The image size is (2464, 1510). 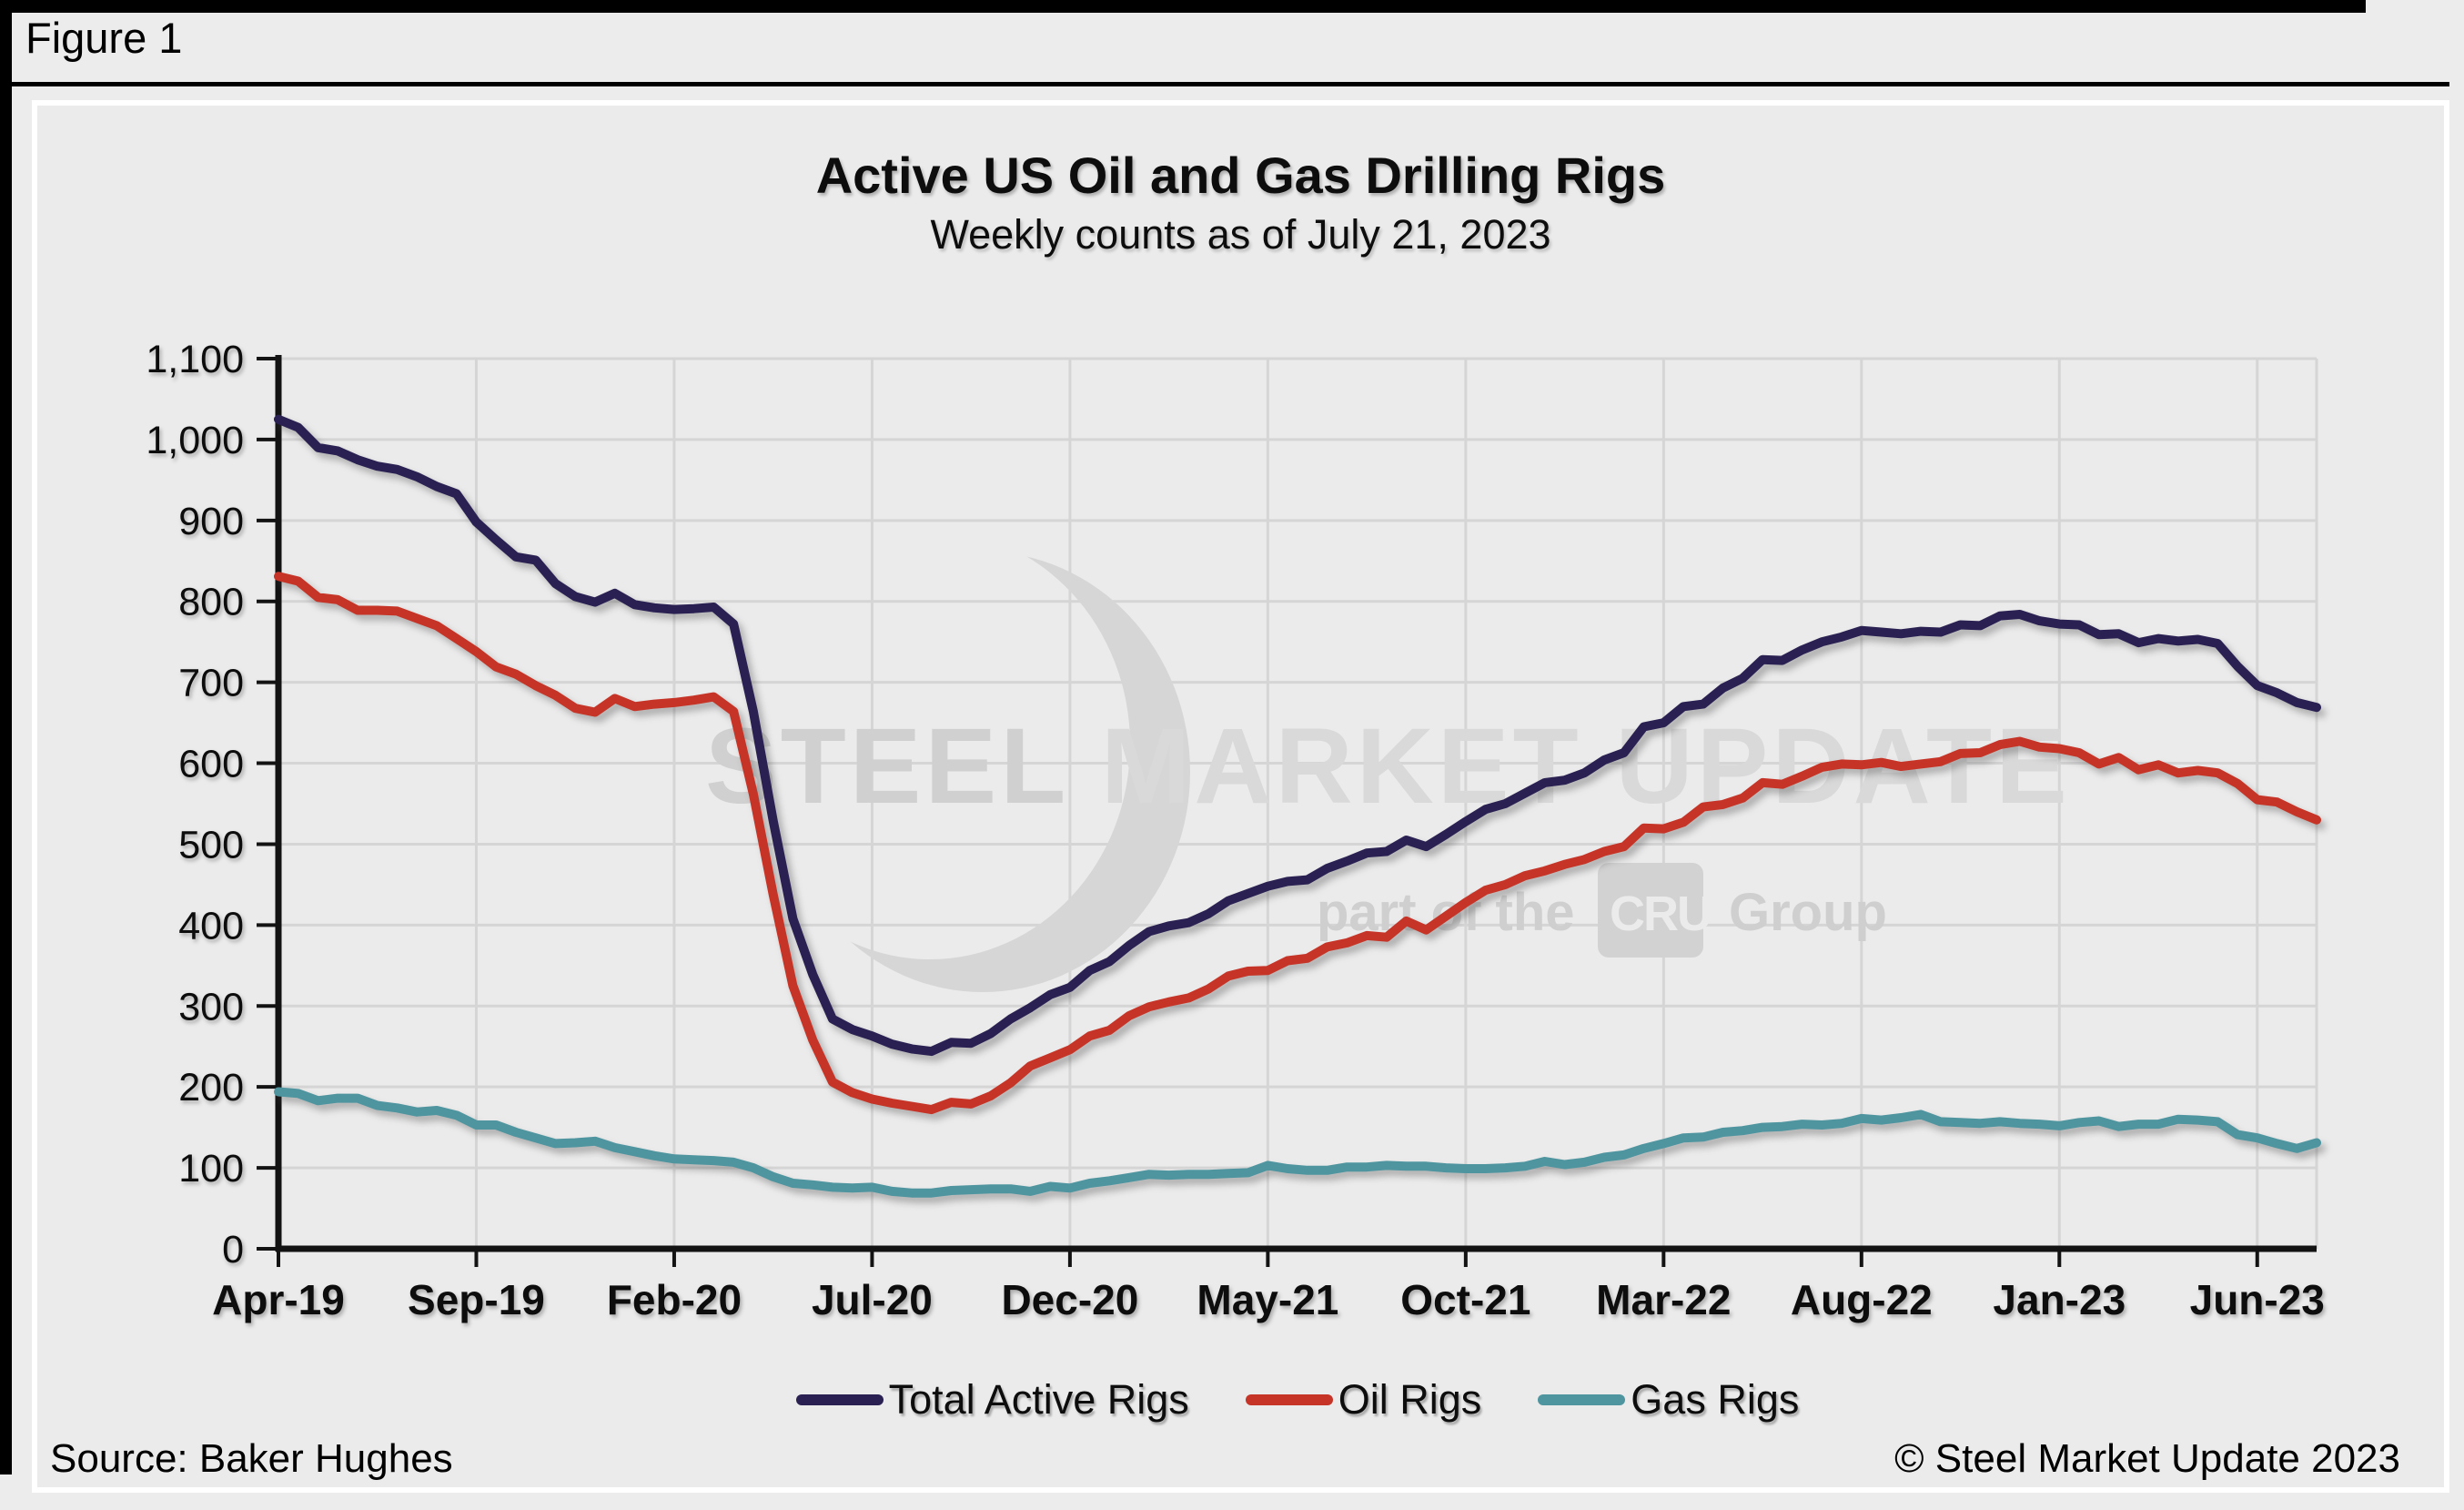 What do you see at coordinates (1224, 84) in the screenshot?
I see `header-rule` at bounding box center [1224, 84].